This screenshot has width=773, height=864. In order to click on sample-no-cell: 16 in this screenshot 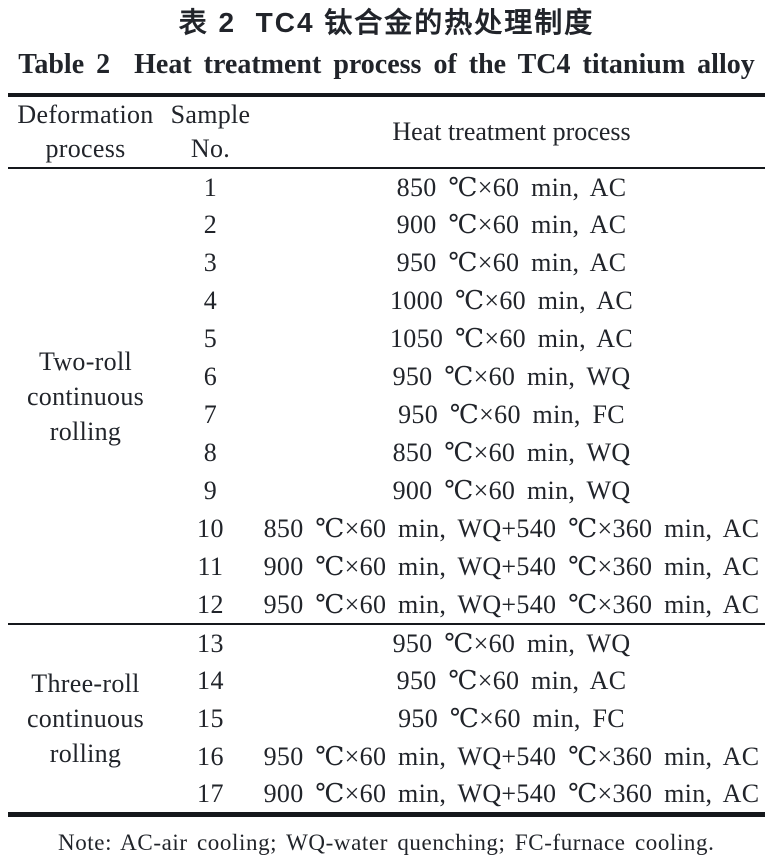, I will do `click(210, 756)`.